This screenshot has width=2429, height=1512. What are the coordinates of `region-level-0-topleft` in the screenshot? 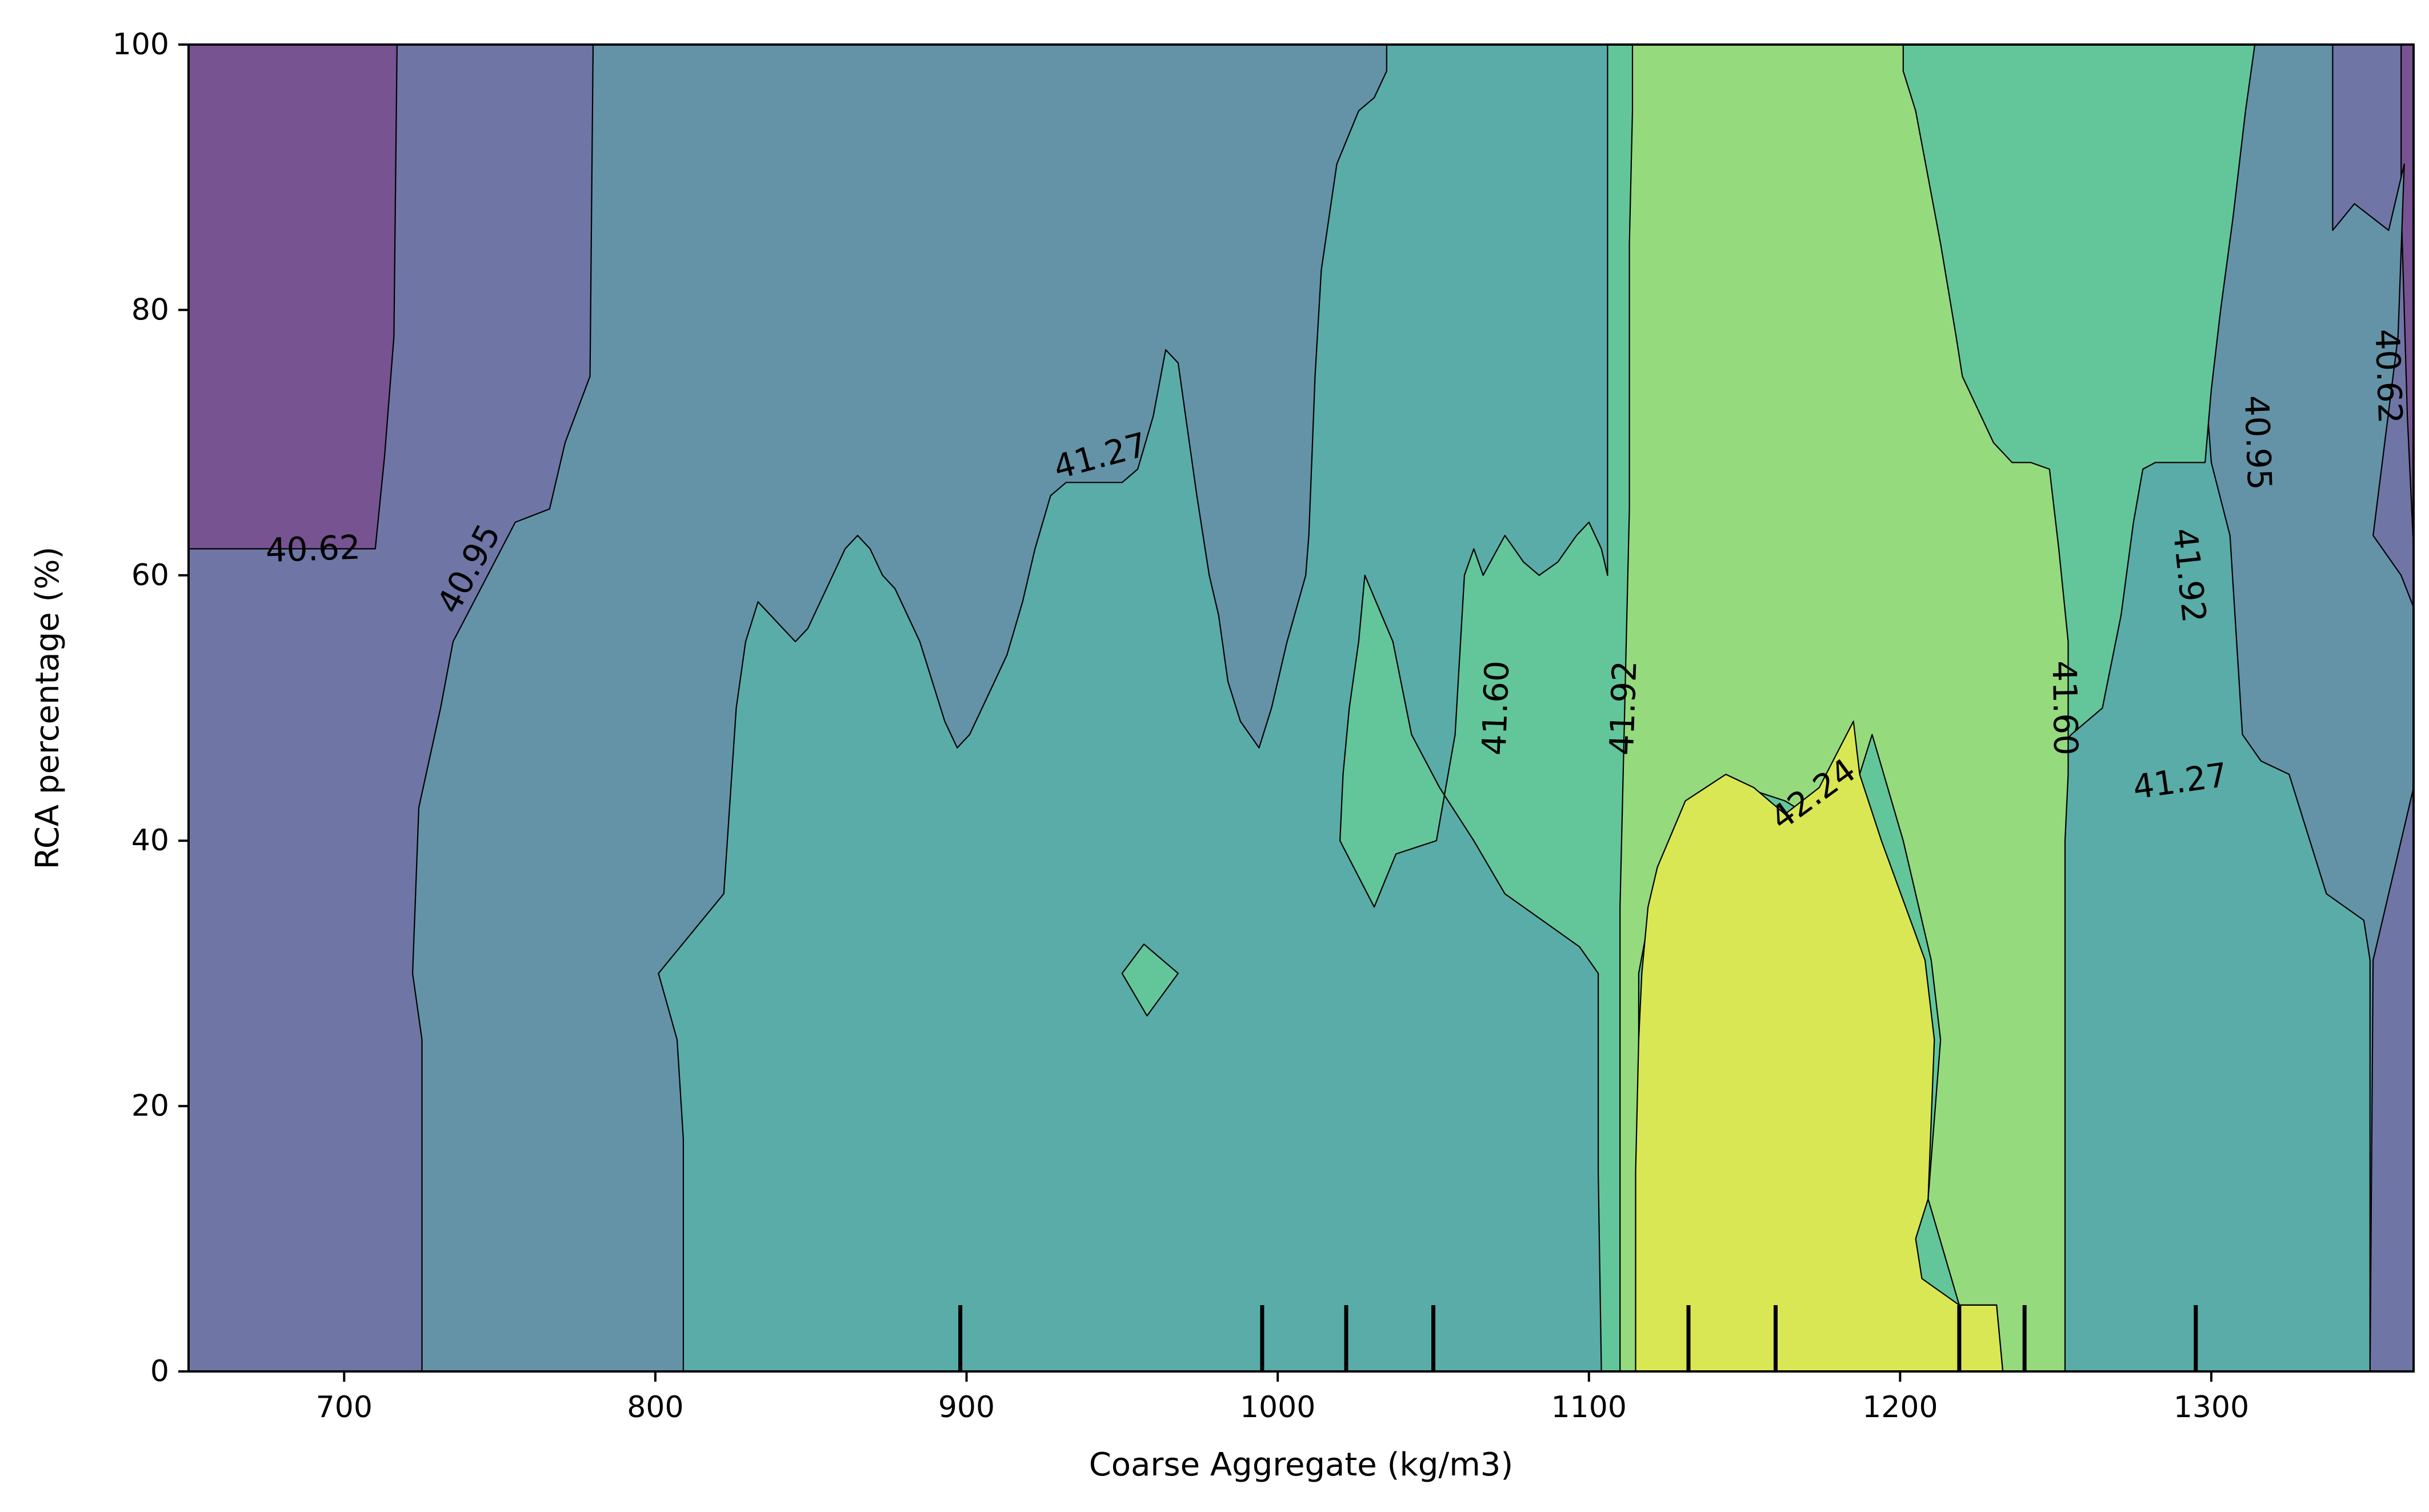 It's located at (294, 297).